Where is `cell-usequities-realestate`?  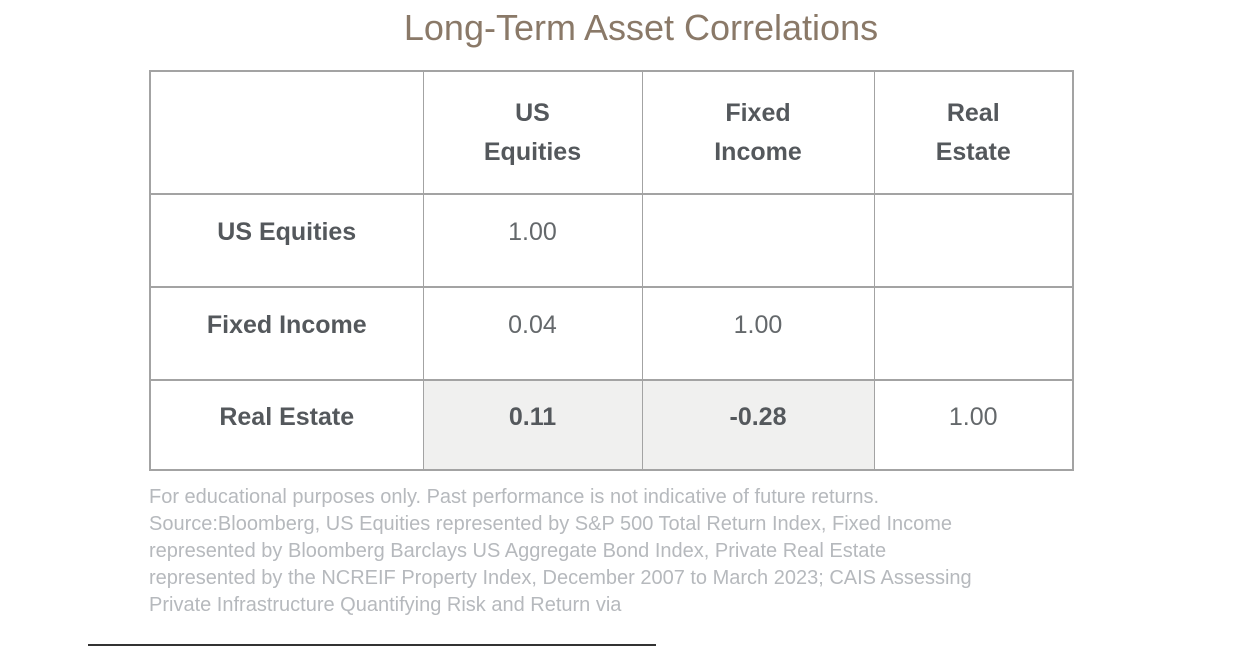
cell-usequities-realestate is located at coordinates (973, 240).